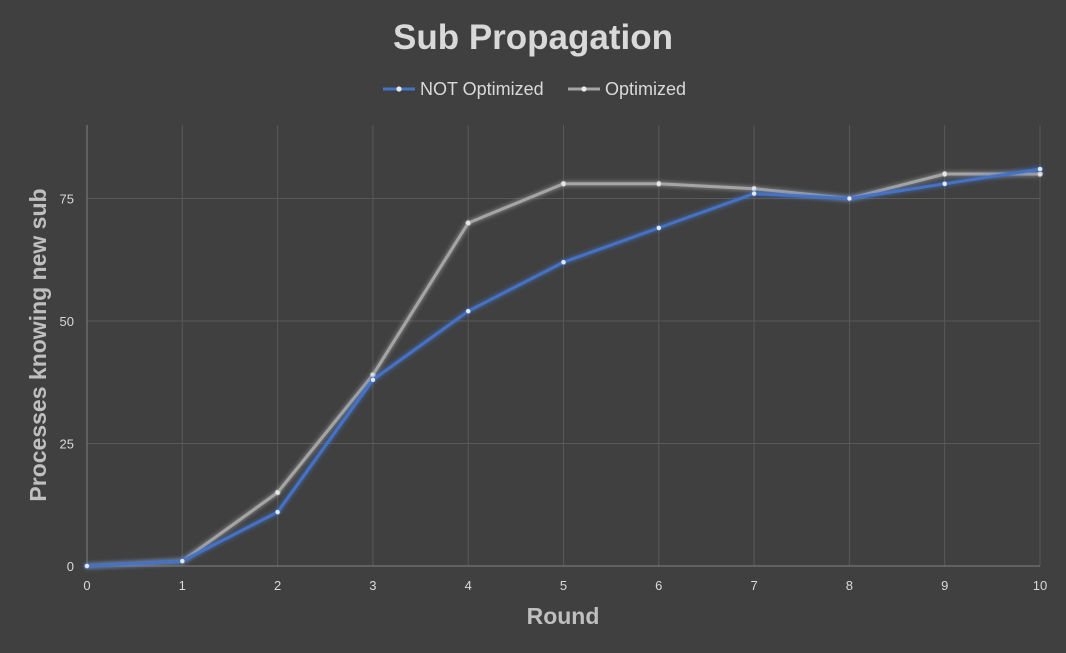  I want to click on x-tick-label: 2, so click(277, 585).